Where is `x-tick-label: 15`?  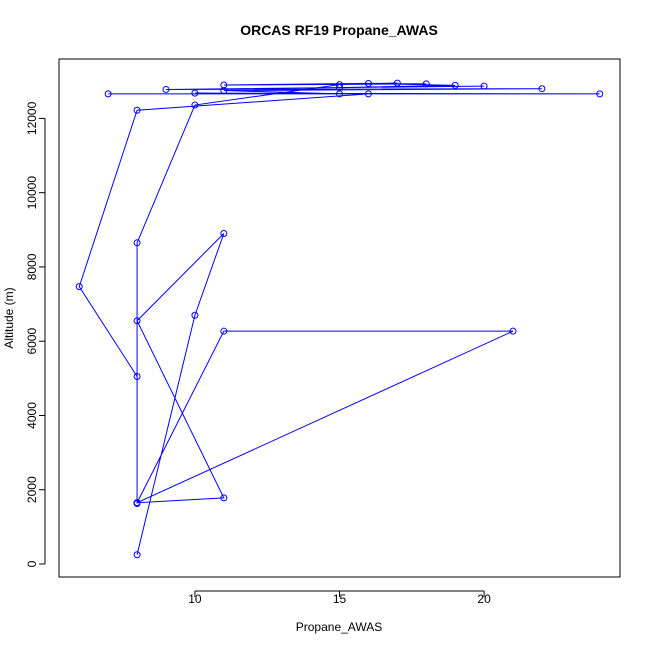
x-tick-label: 15 is located at coordinates (340, 599).